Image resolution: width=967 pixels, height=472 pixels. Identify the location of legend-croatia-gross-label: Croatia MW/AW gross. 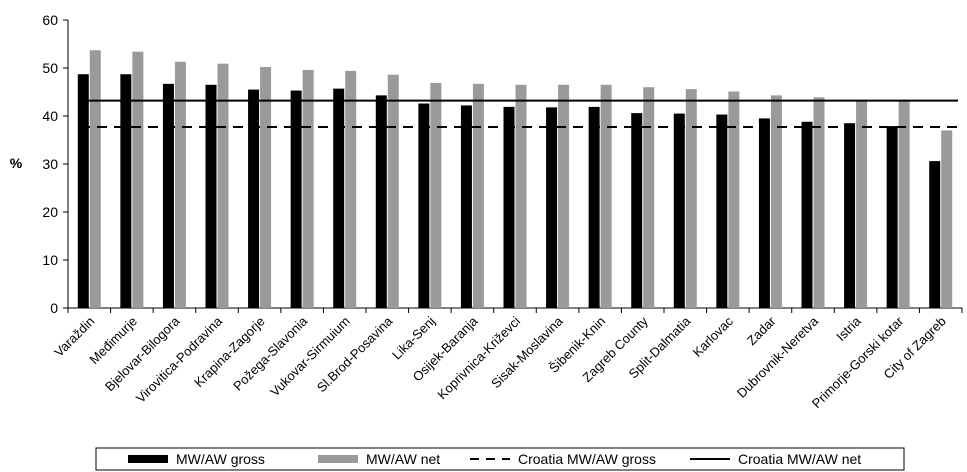
(587, 459).